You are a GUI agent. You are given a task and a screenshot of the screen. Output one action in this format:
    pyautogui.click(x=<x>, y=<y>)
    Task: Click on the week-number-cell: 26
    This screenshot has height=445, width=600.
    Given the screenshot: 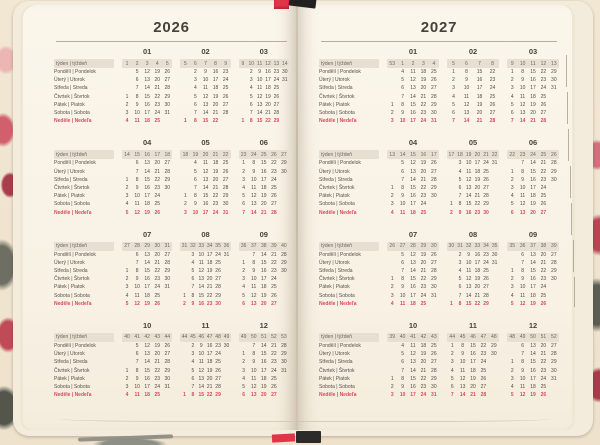 What is the action you would take?
    pyautogui.click(x=274, y=154)
    